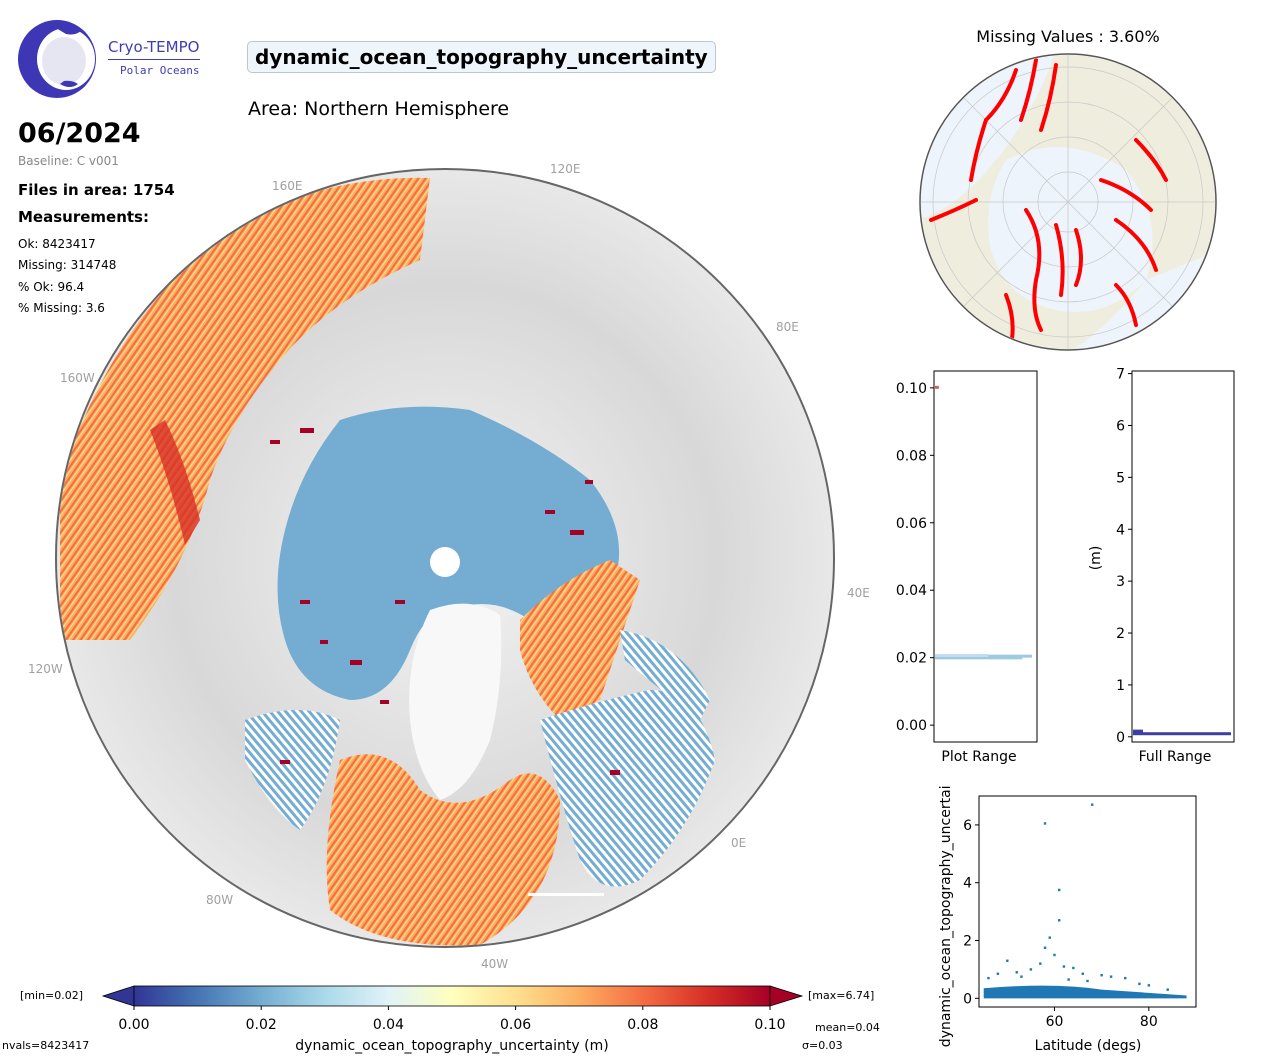 The width and height of the screenshot is (1272, 1060). What do you see at coordinates (1070, 229) in the screenshot?
I see `missing-map-ocean` at bounding box center [1070, 229].